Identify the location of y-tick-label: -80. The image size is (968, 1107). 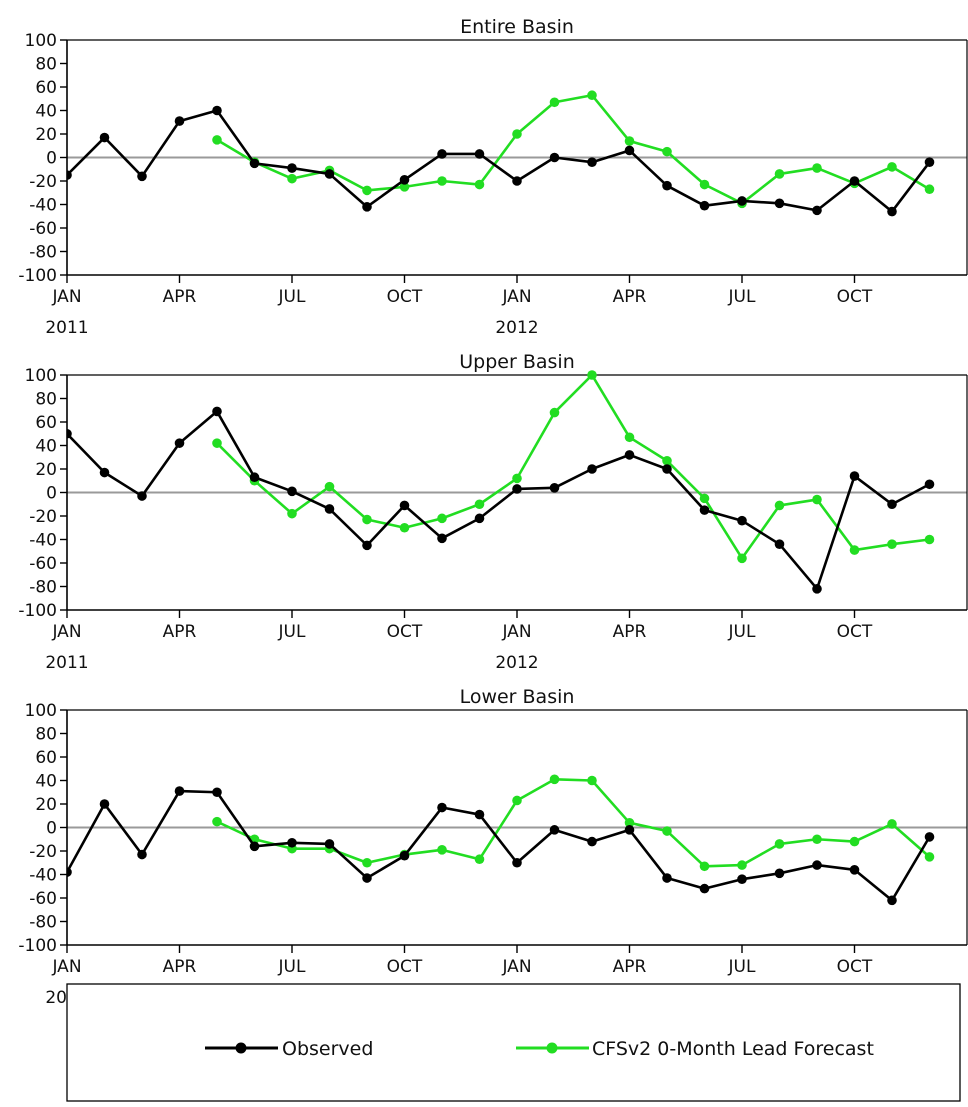
(43, 253).